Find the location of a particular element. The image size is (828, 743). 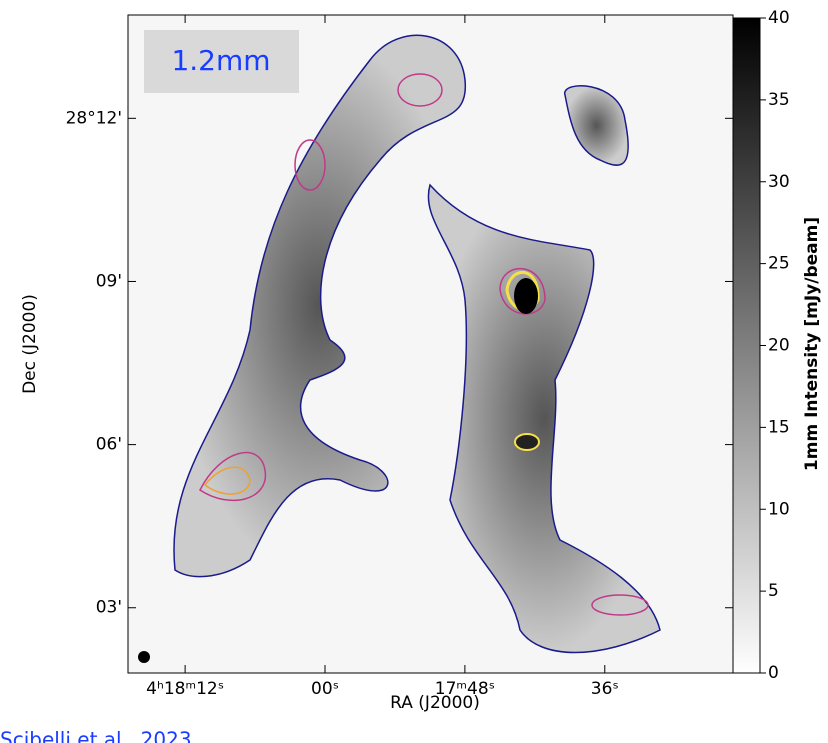

x-tick-label: 00ˢ is located at coordinates (325, 689).